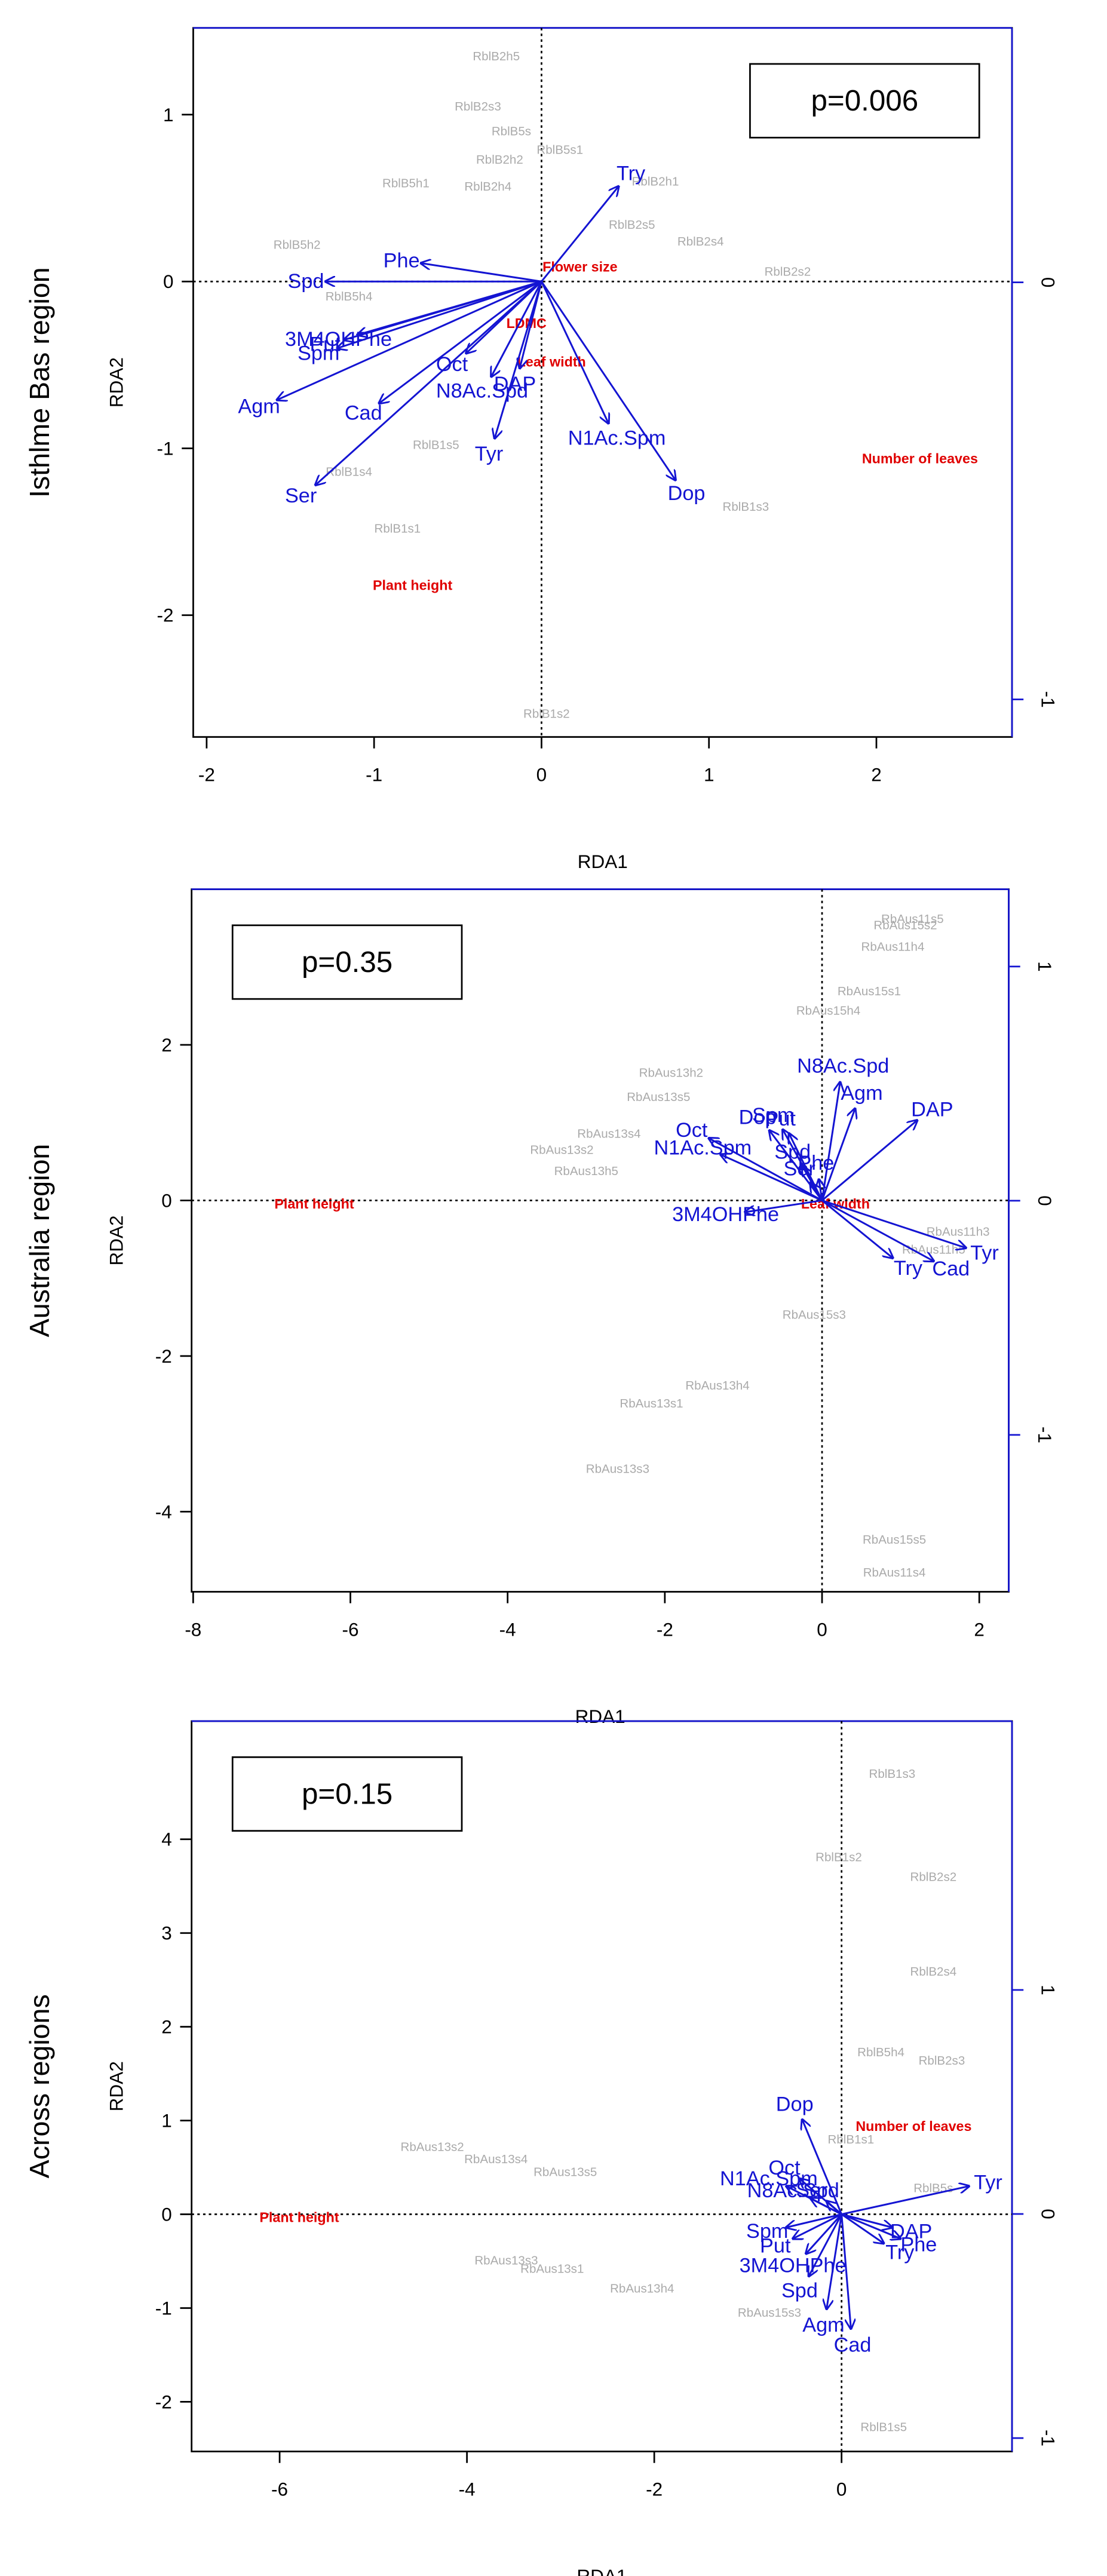 This screenshot has height=2576, width=1107. I want to click on sample-label: RblB1s3, so click(746, 507).